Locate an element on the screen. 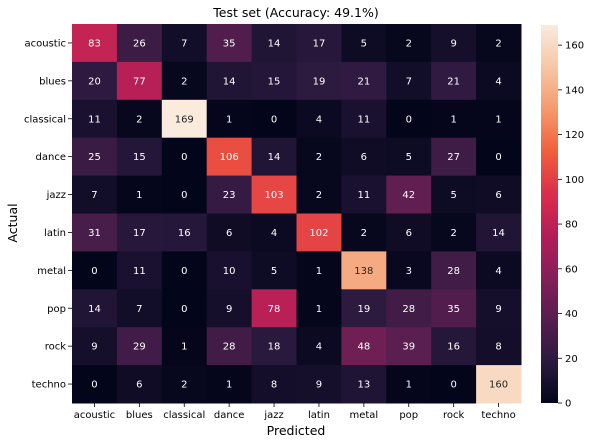 The image size is (600, 444). cell-value-label: 26 is located at coordinates (139, 43).